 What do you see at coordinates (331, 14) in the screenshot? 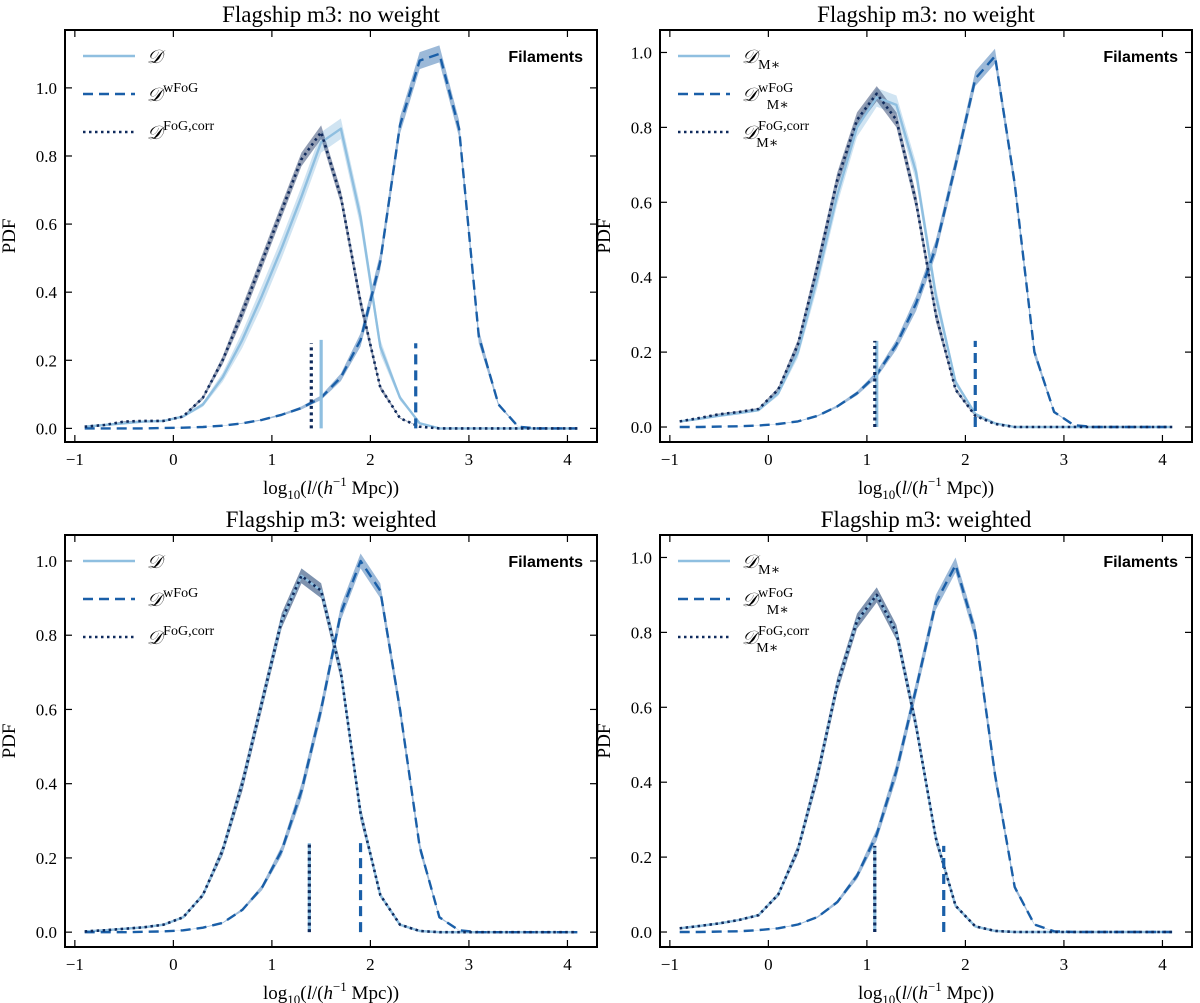
I see `panel-title: Flagship m3: no weight` at bounding box center [331, 14].